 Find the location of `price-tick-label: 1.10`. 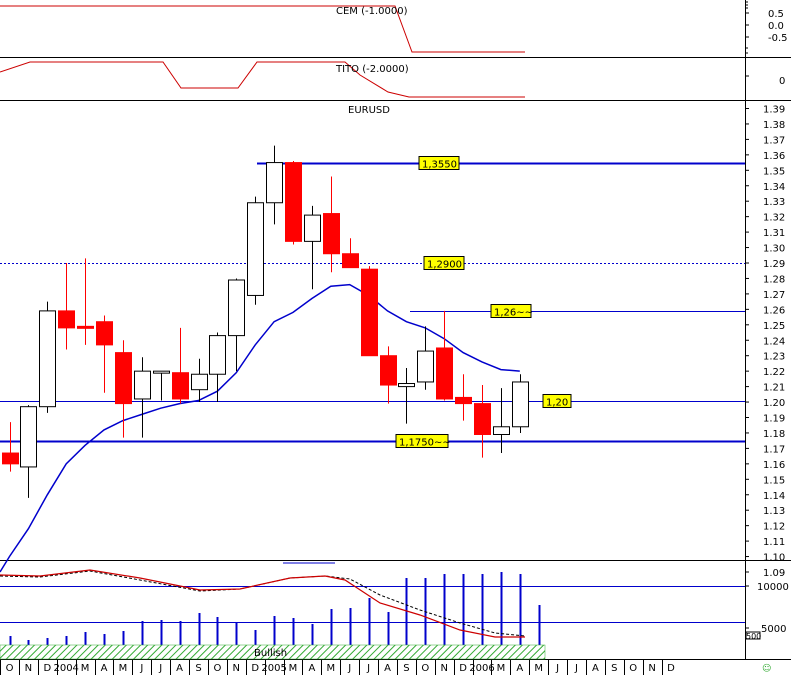

price-tick-label: 1.10 is located at coordinates (774, 558).